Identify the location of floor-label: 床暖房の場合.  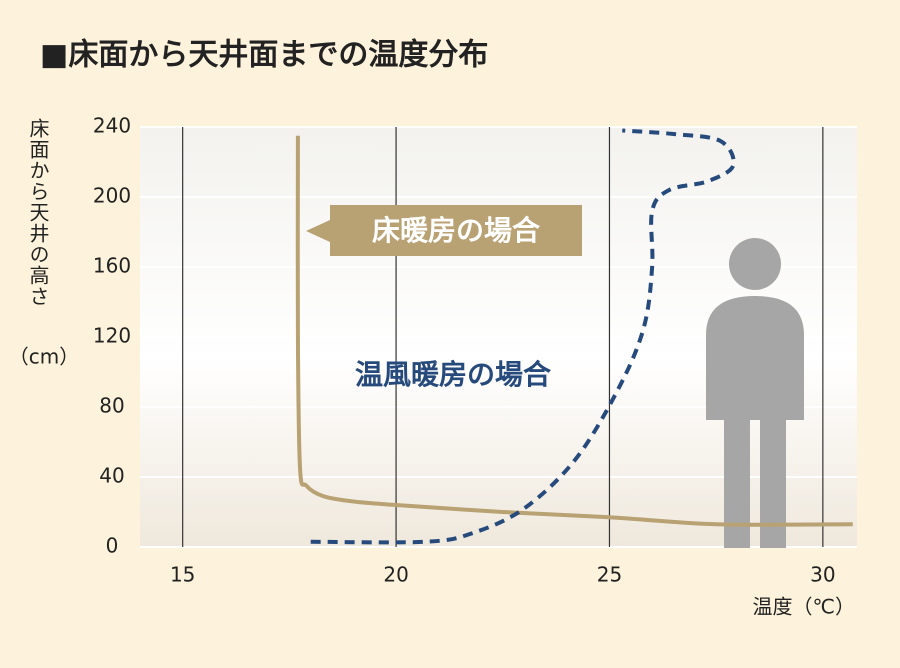
(444, 230).